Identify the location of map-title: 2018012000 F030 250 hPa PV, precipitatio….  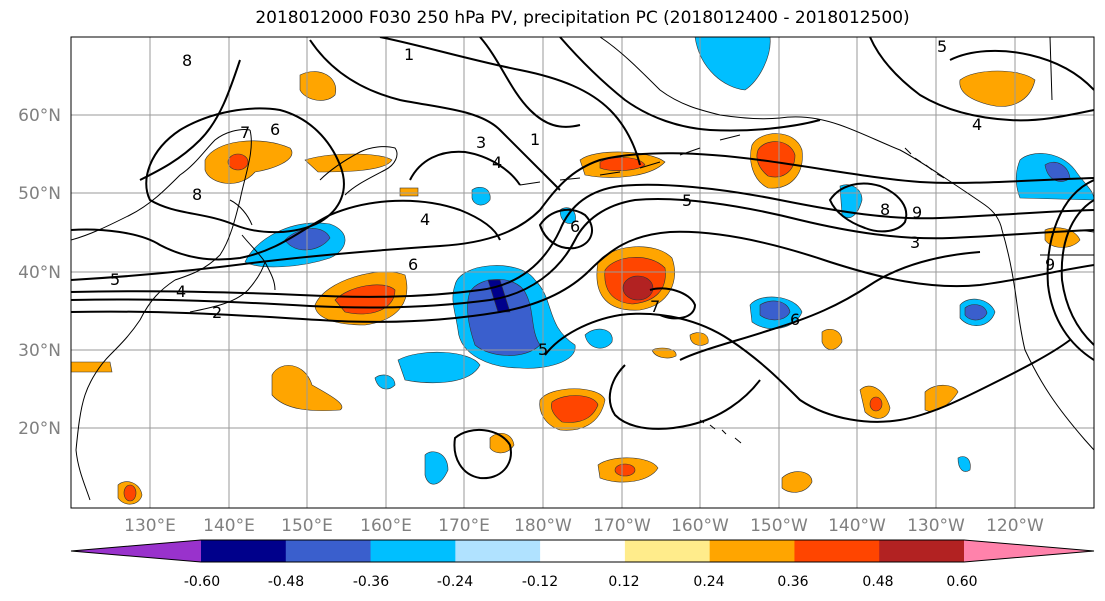
(582, 18).